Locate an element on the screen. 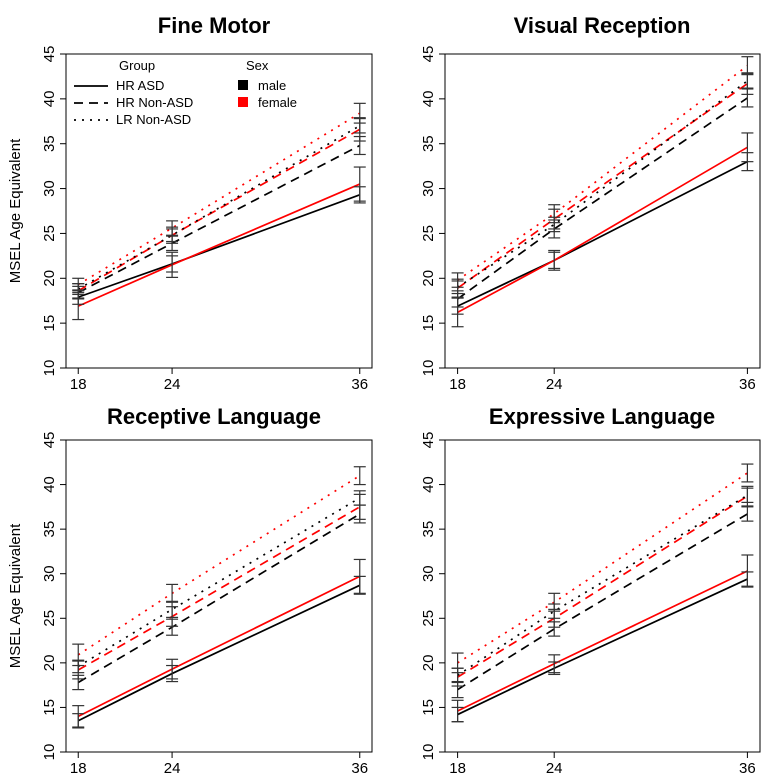 This screenshot has width=766, height=776. legend-swatch-male is located at coordinates (243, 85).